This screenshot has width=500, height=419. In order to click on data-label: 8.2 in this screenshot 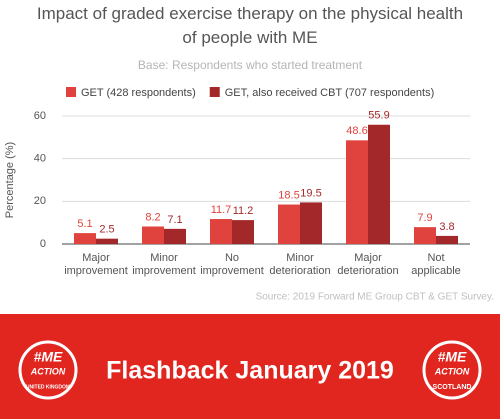, I will do `click(152, 217)`.